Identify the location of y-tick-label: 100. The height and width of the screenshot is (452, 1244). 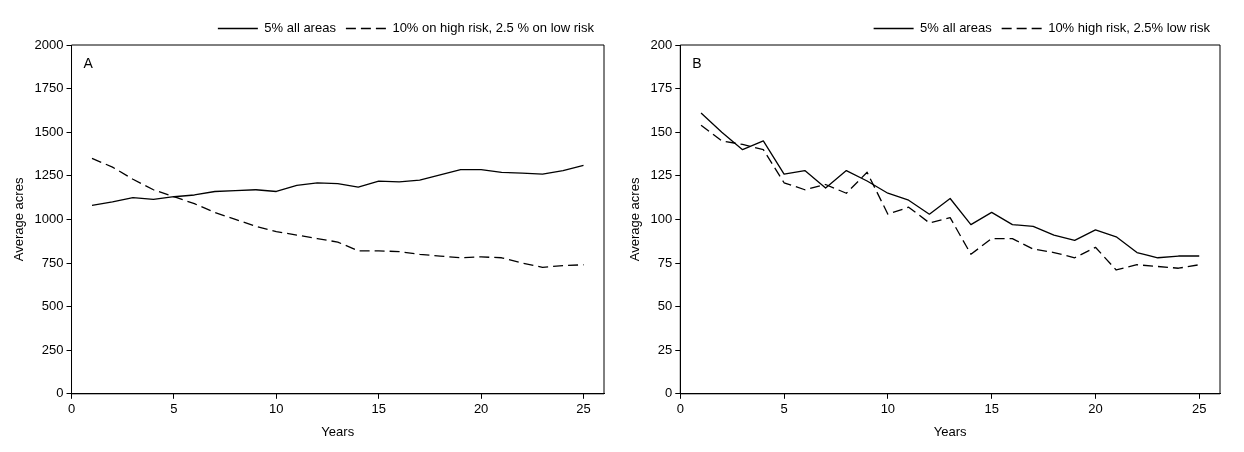
(661, 218).